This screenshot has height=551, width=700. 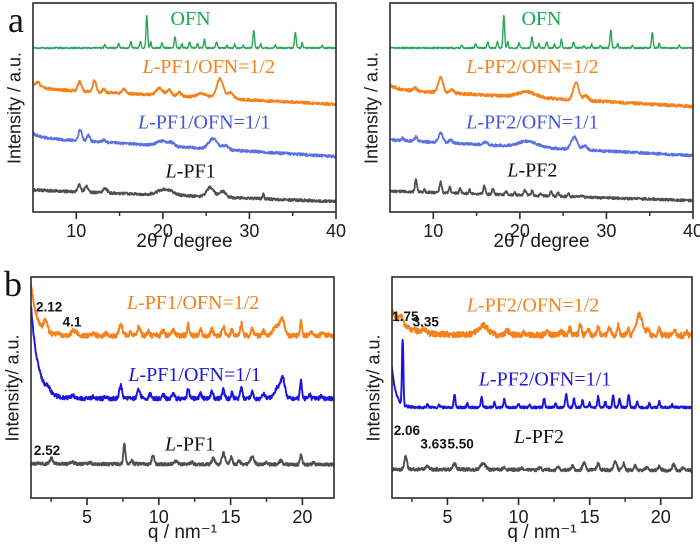 I want to click on x-axis-label-b-right: q / nm⁻¹, so click(x=542, y=532).